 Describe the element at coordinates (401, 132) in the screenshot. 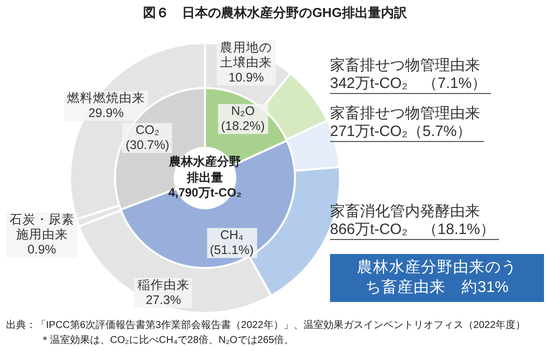

I see `data-label: 271万t-CO₂（5.7%）` at that location.